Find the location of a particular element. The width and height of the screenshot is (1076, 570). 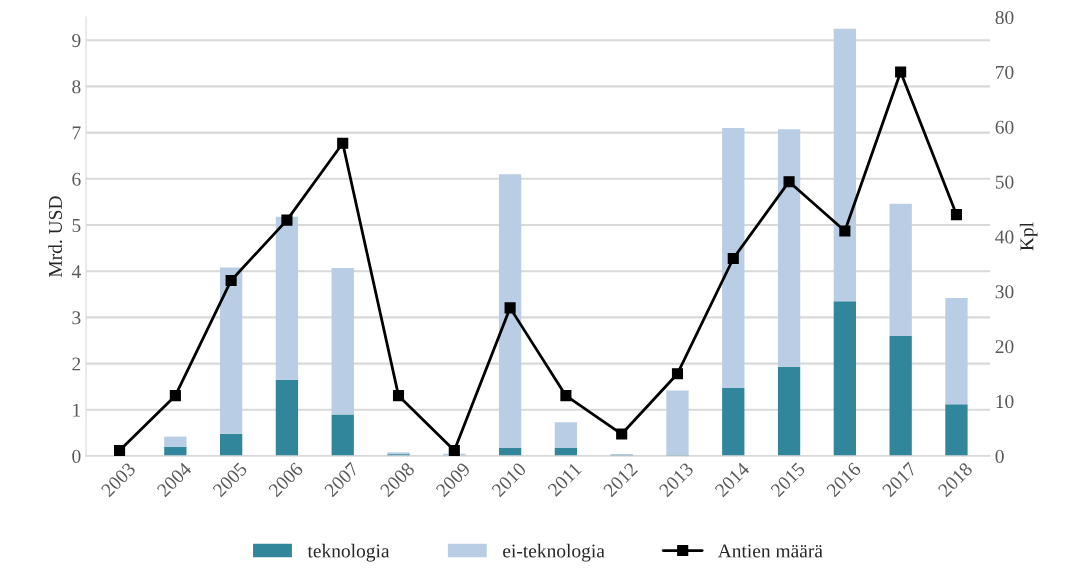

legend-label: ei-teknologia is located at coordinates (554, 552).